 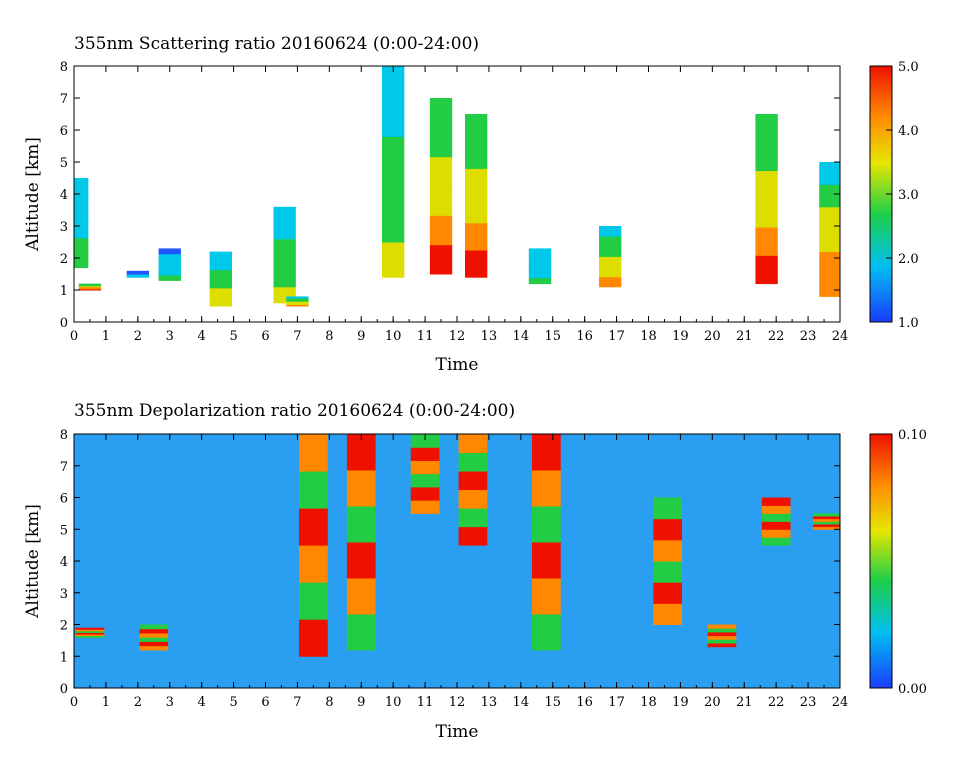 I want to click on x-tick-label: 6, so click(x=265, y=702).